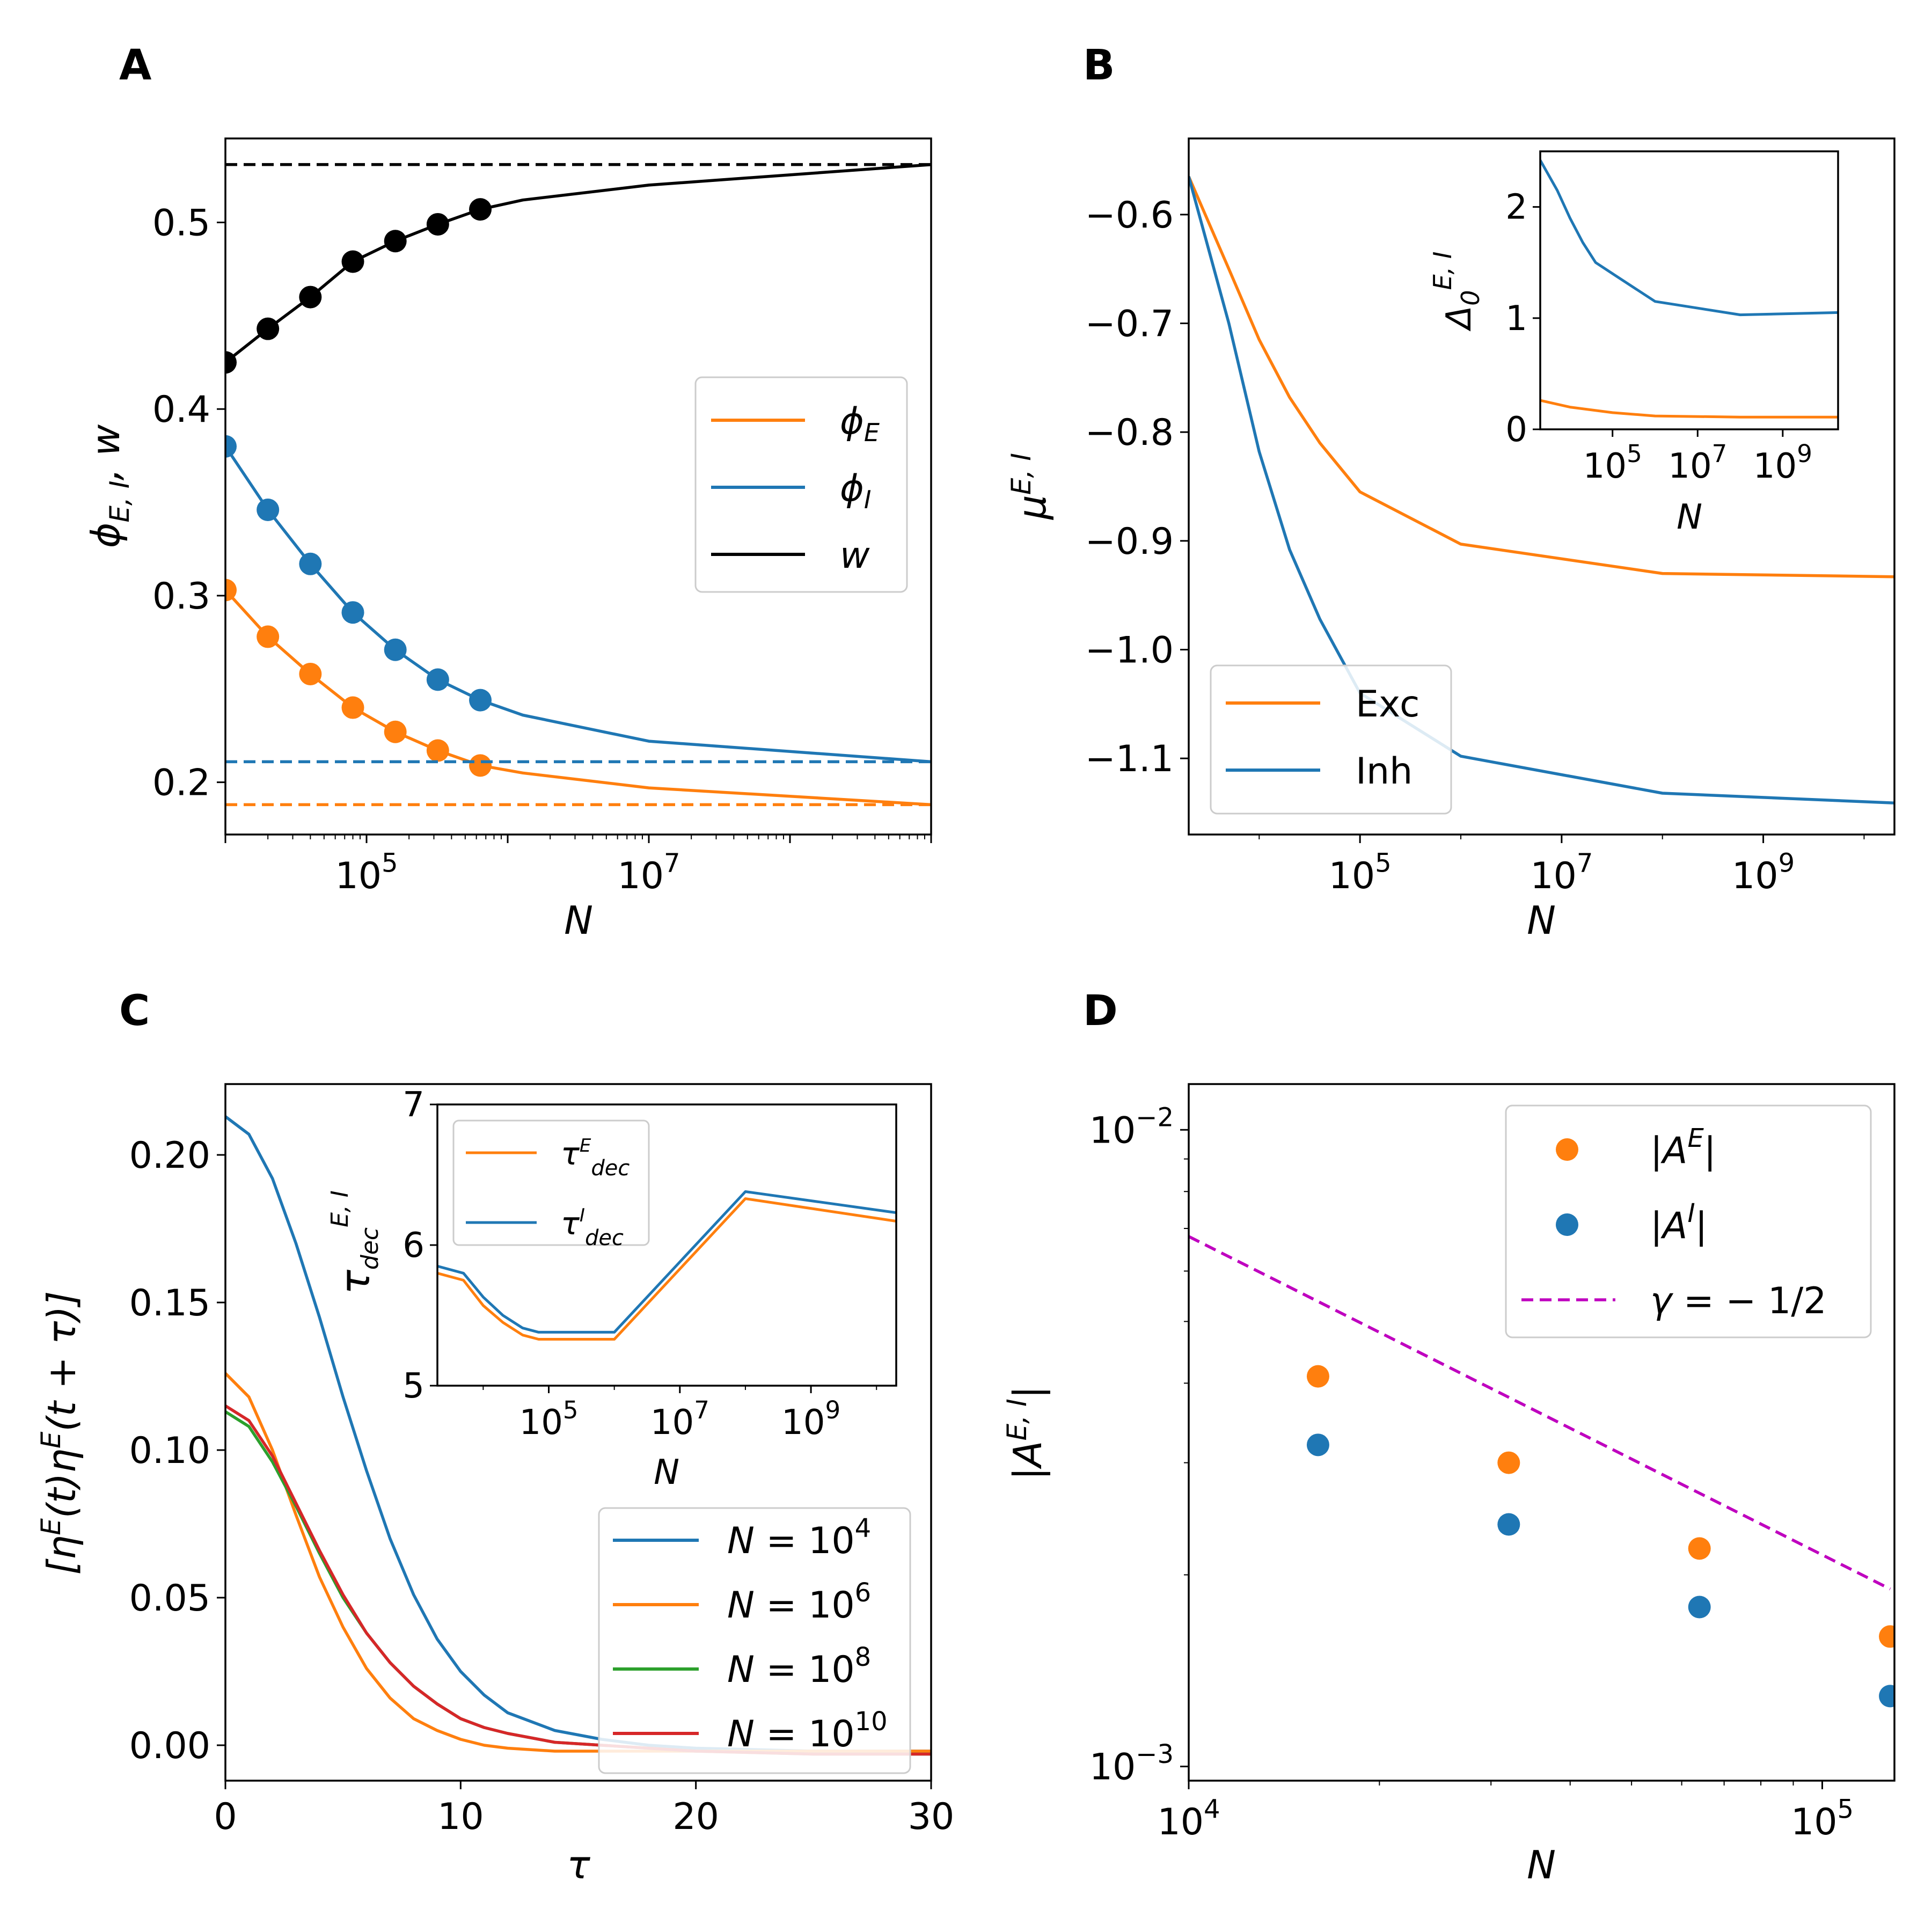  I want to click on panel-label: D, so click(1100, 1011).